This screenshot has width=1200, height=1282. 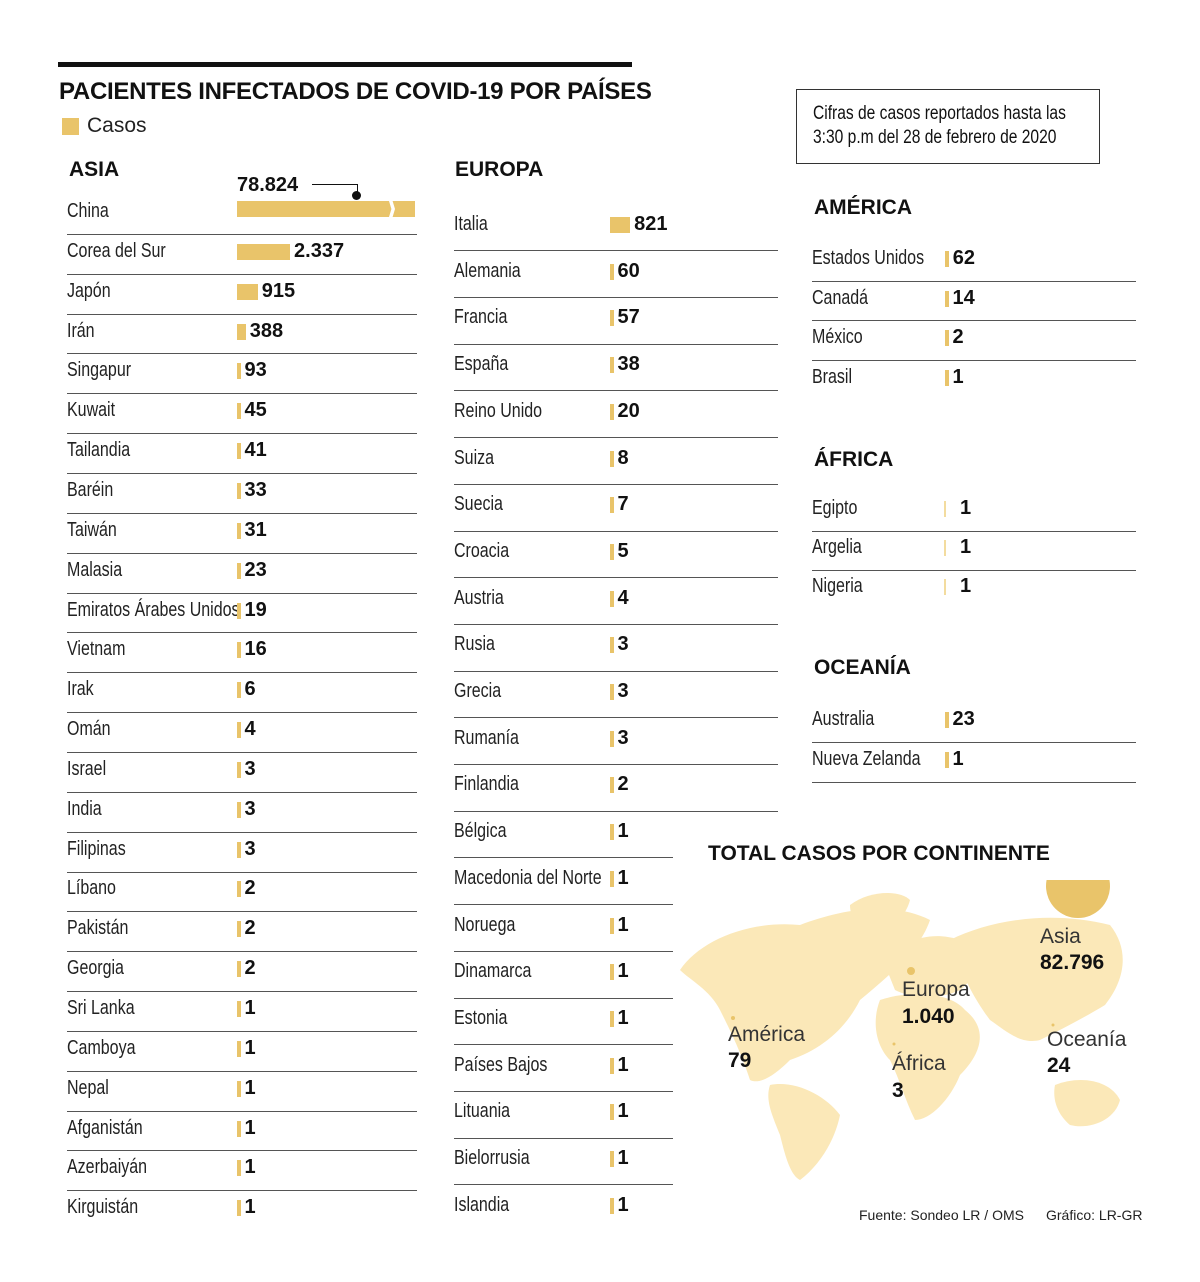 What do you see at coordinates (255, 370) in the screenshot?
I see `bar-value-label: 93` at bounding box center [255, 370].